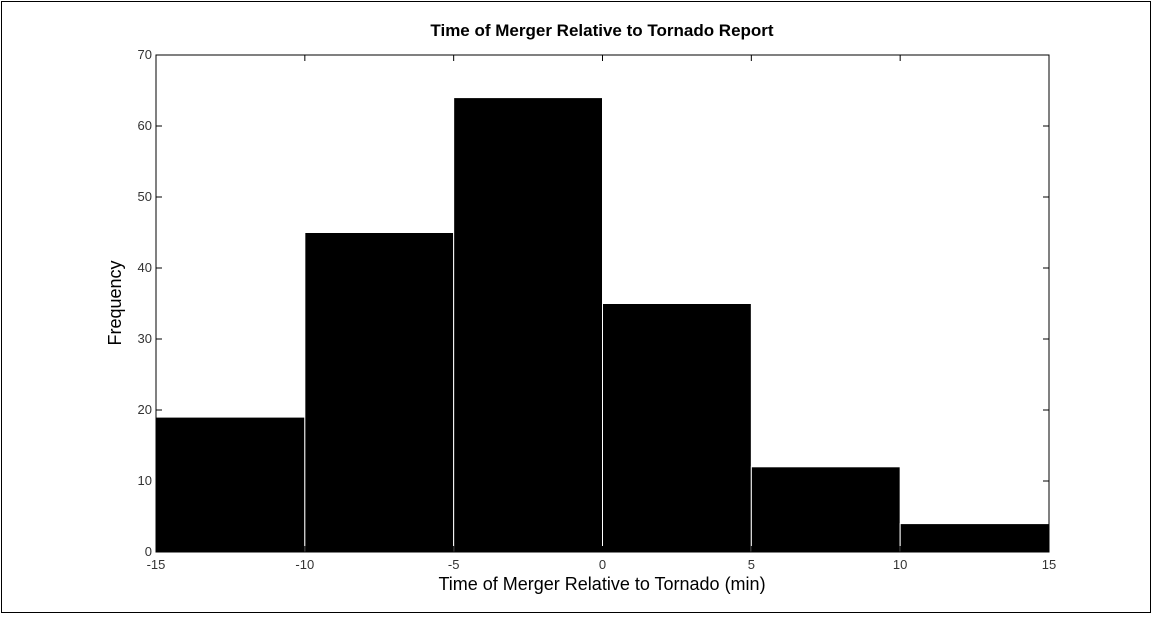 The height and width of the screenshot is (621, 1154). What do you see at coordinates (1049, 564) in the screenshot?
I see `x-tick-label: 15` at bounding box center [1049, 564].